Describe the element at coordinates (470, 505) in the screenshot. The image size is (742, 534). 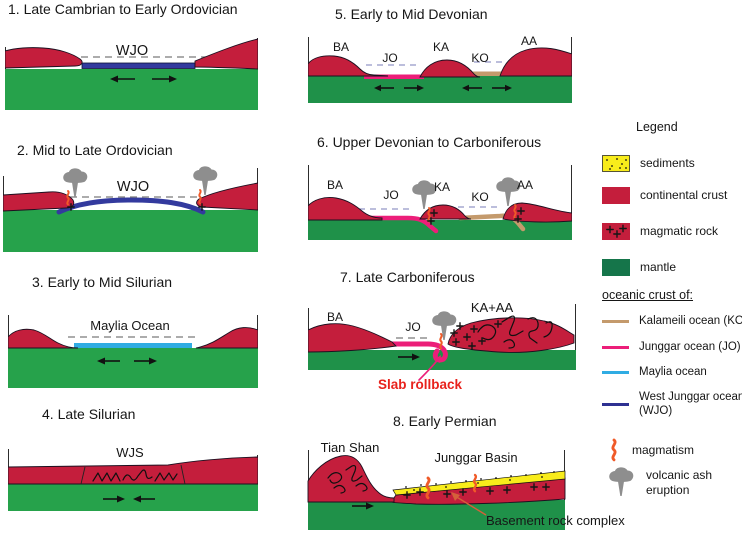
I see `basement-annotation-arrow` at that location.